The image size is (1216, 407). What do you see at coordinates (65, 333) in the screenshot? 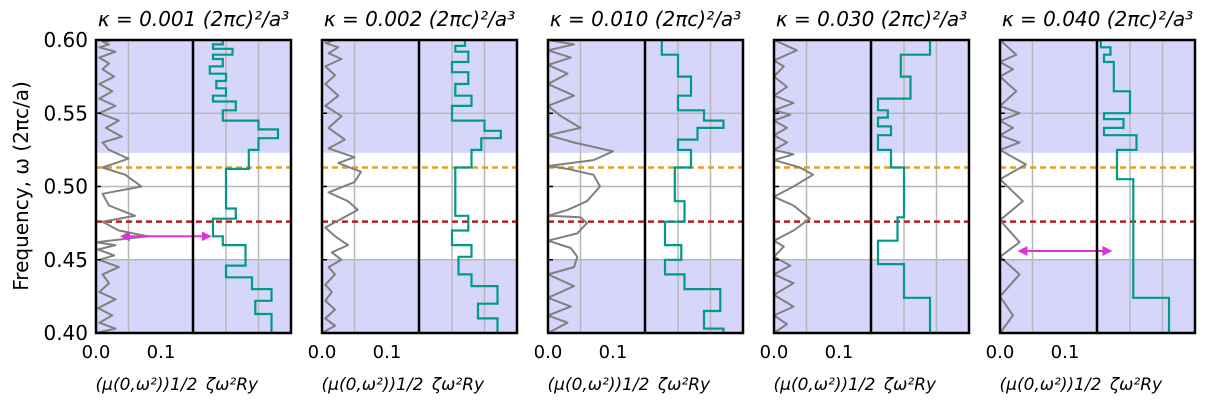
I see `y-tick-label: 0.40` at bounding box center [65, 333].